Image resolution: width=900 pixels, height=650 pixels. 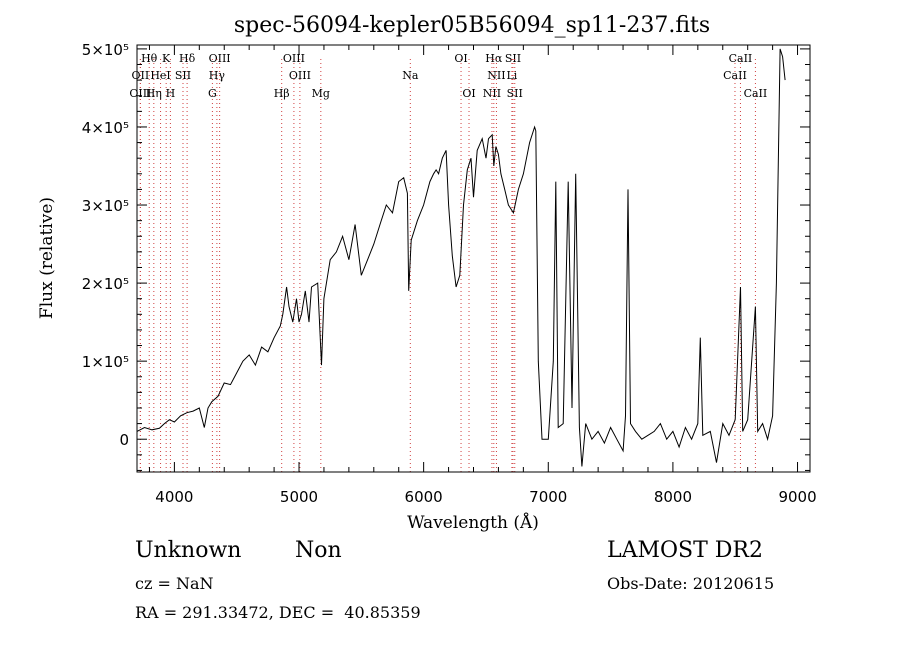 What do you see at coordinates (278, 612) in the screenshot?
I see `sky-coordinates: RA = 291.33472, DEC = 40.85359` at bounding box center [278, 612].